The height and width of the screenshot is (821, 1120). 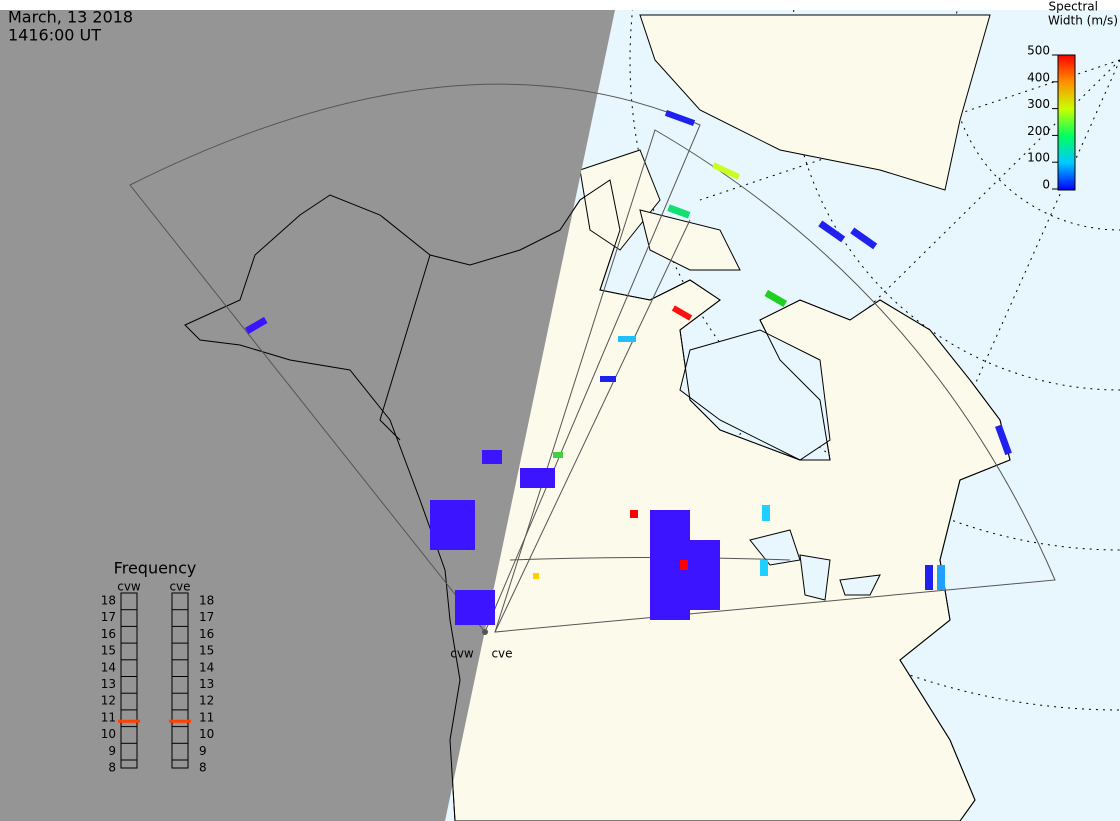 What do you see at coordinates (1038, 104) in the screenshot?
I see `scale-tick-label: 300` at bounding box center [1038, 104].